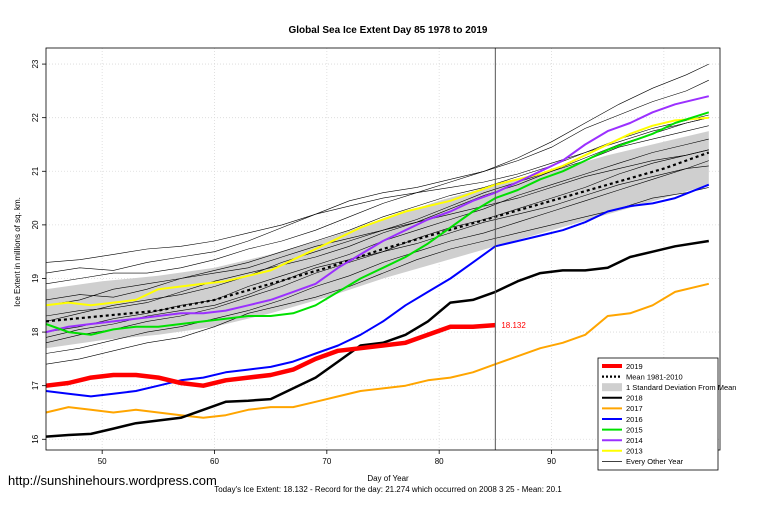 The image size is (760, 506). Describe the element at coordinates (326, 461) in the screenshot. I see `x-tick-label: 70` at that location.